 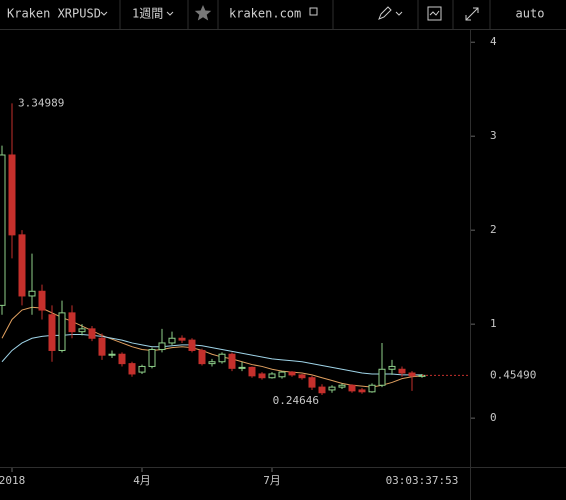 I want to click on fullscreen-icon, so click(x=472, y=14).